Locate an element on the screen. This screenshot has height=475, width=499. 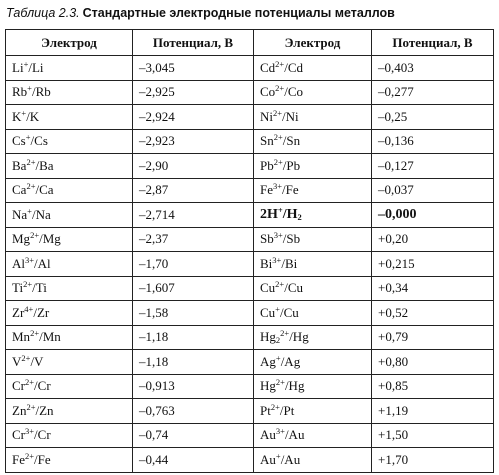
electrode-text: /Ag is located at coordinates (290, 361).